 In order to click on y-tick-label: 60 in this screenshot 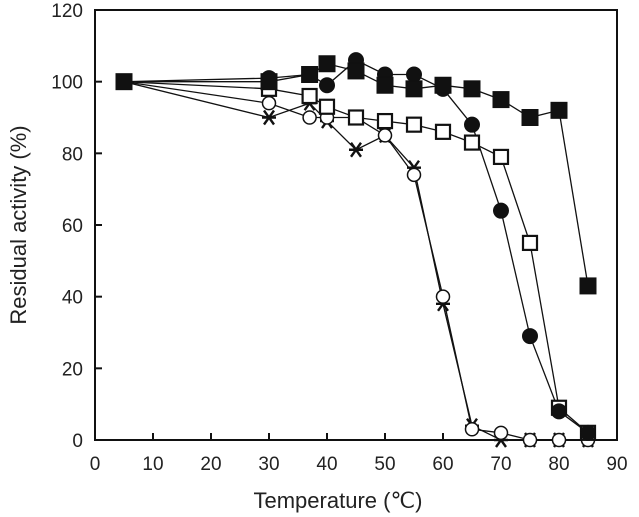, I will do `click(72, 226)`.